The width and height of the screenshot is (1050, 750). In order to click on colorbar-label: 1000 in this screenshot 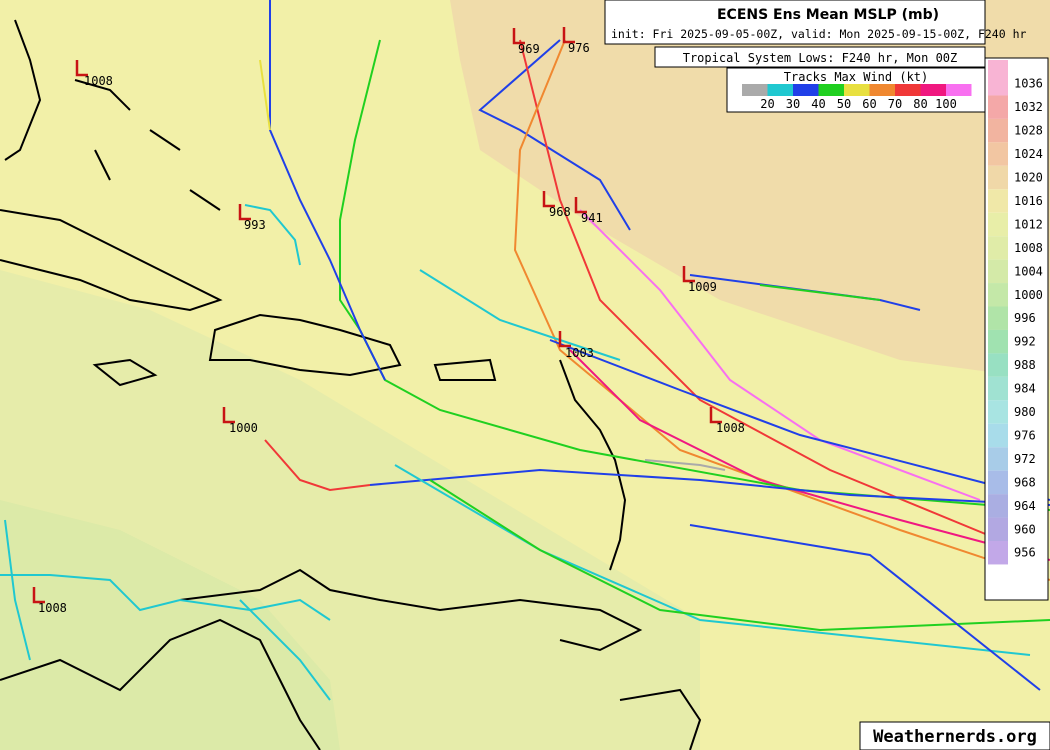, I will do `click(1028, 295)`.